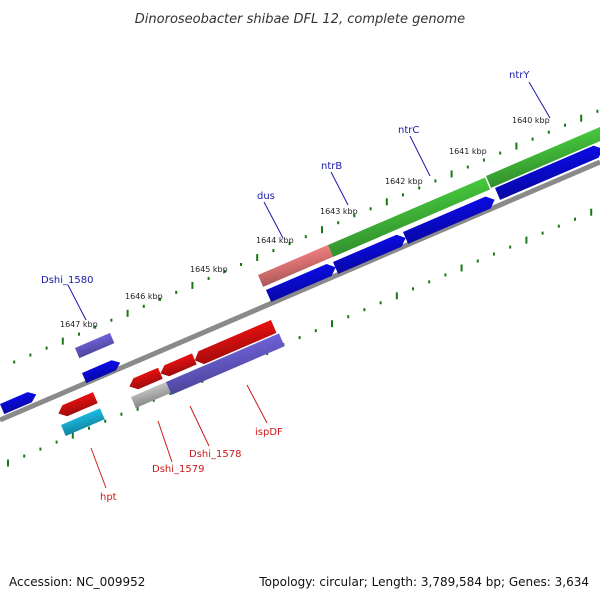  I want to click on scale-label-1647: 1647 kbp, so click(79, 324).